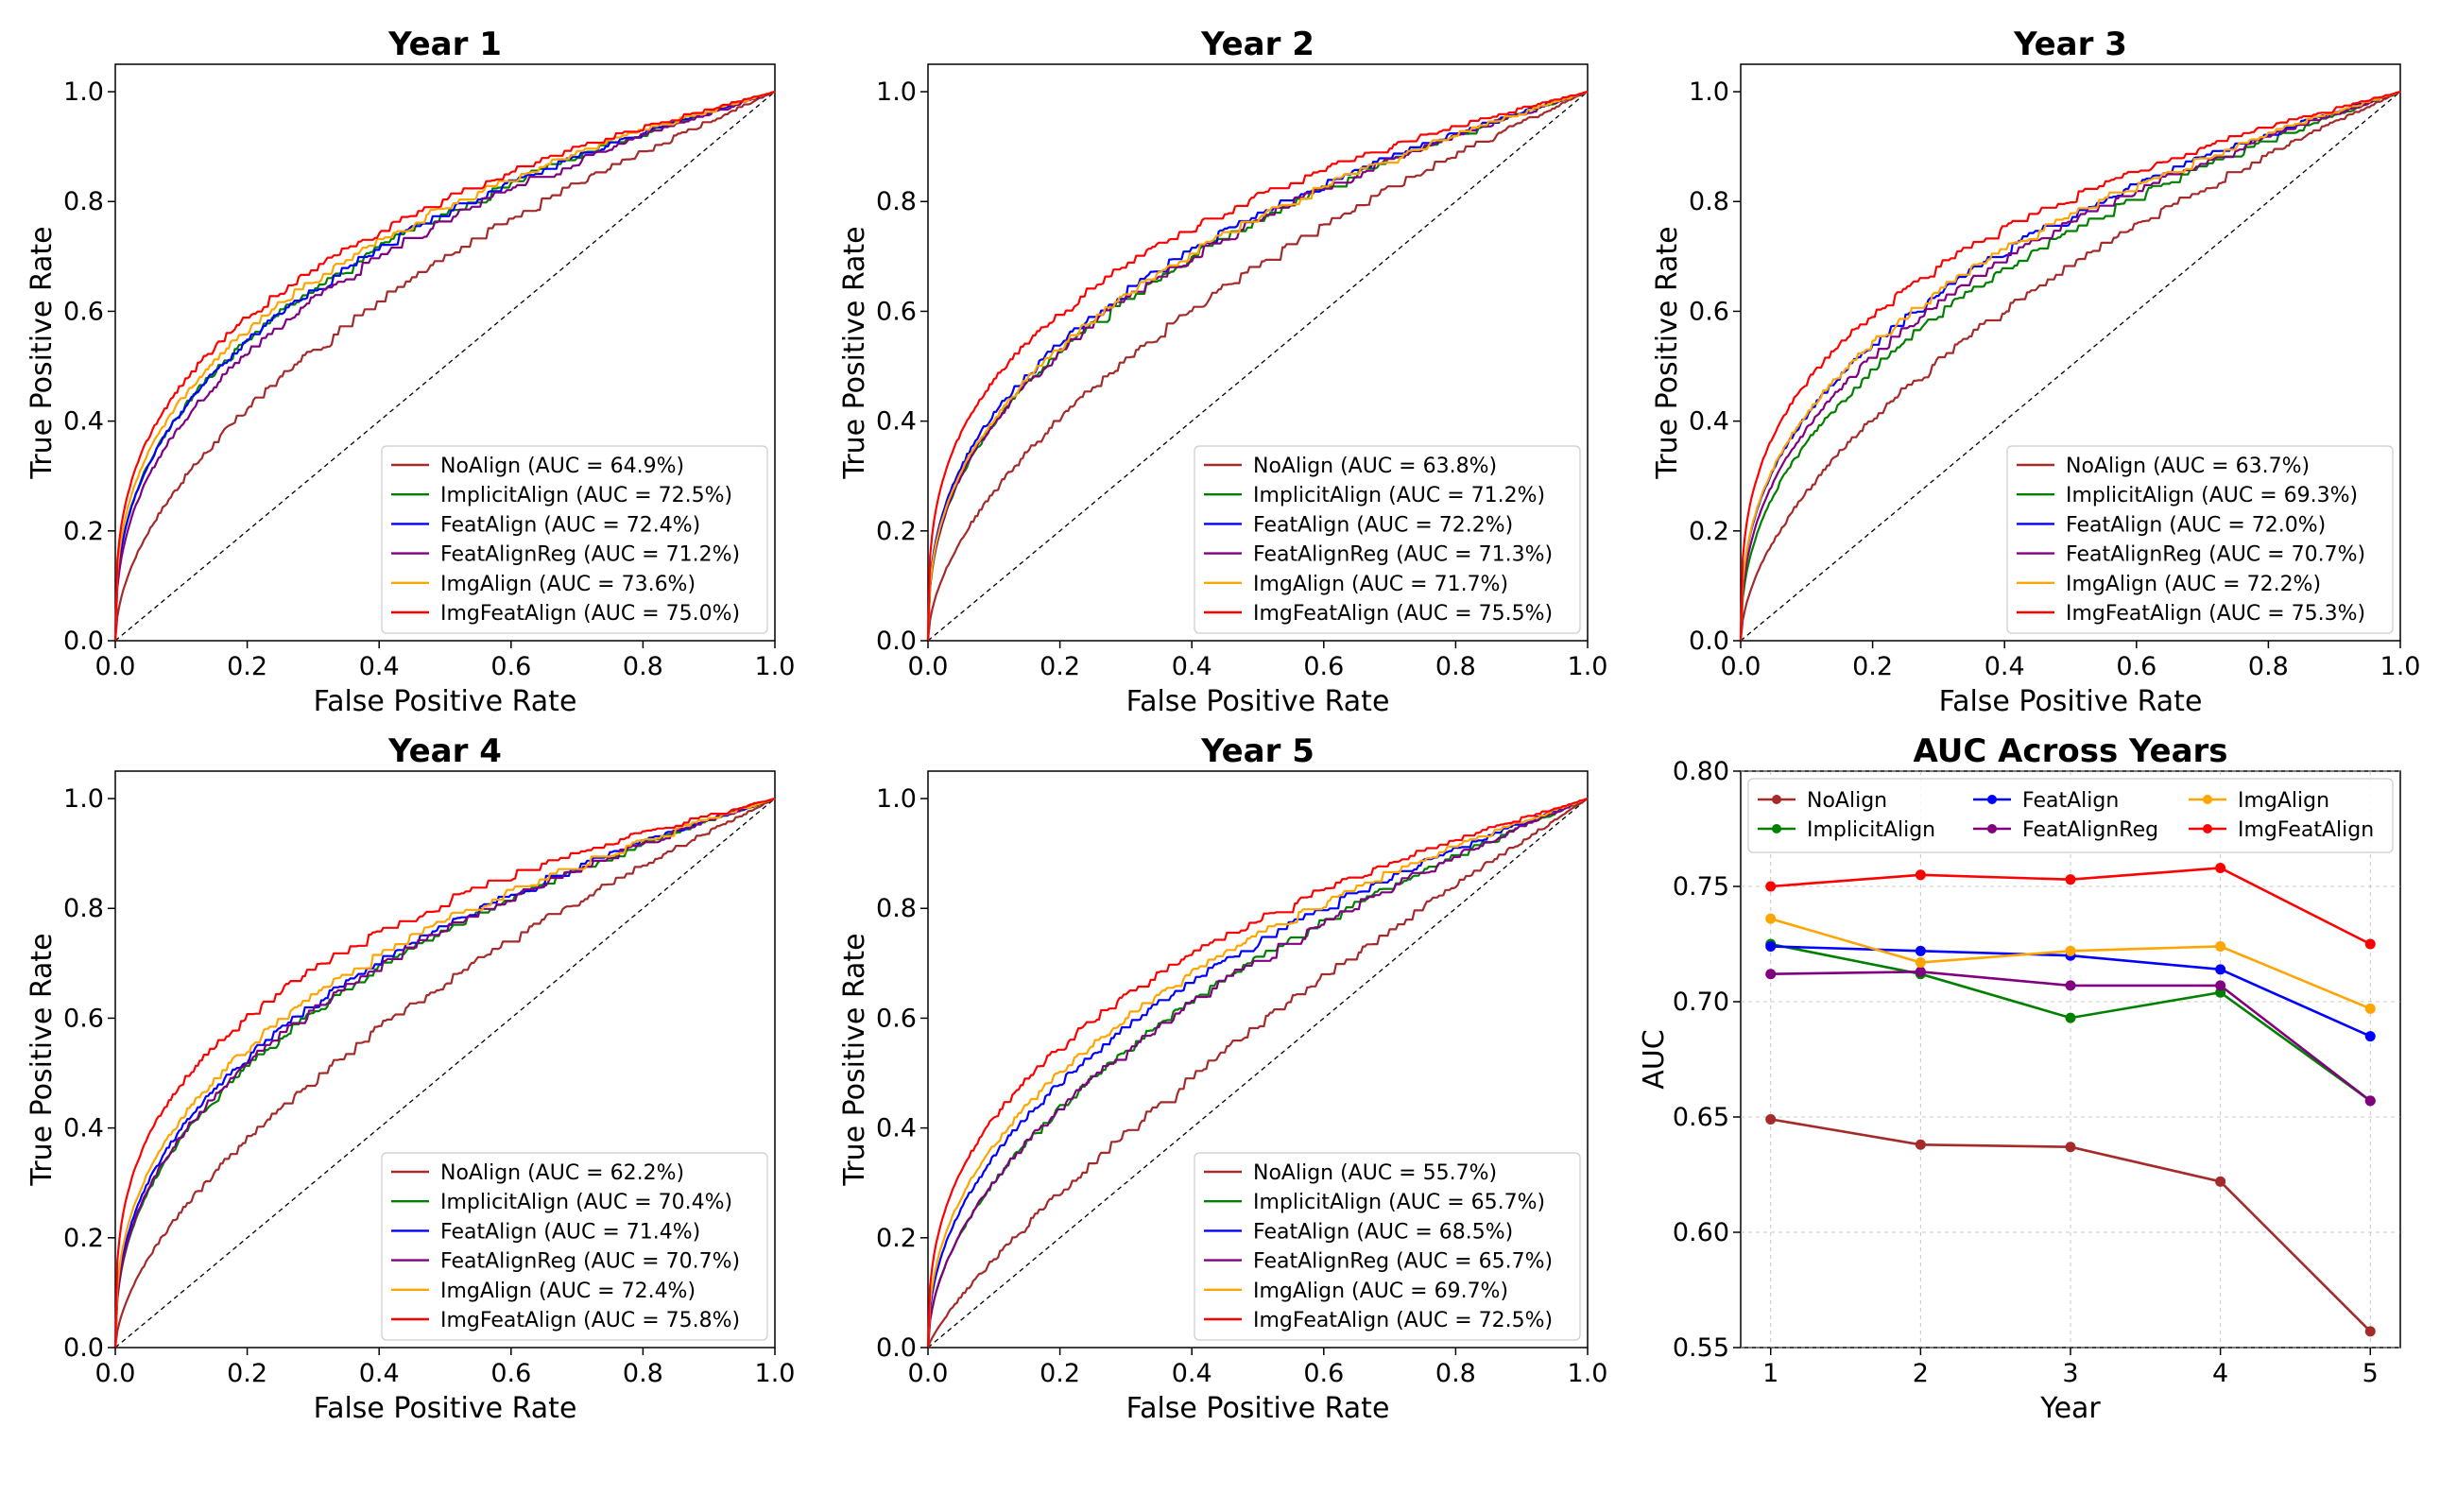  What do you see at coordinates (562, 1173) in the screenshot?
I see `legend-entry-noalign: NoAlign (AUC = 62.2%)` at bounding box center [562, 1173].